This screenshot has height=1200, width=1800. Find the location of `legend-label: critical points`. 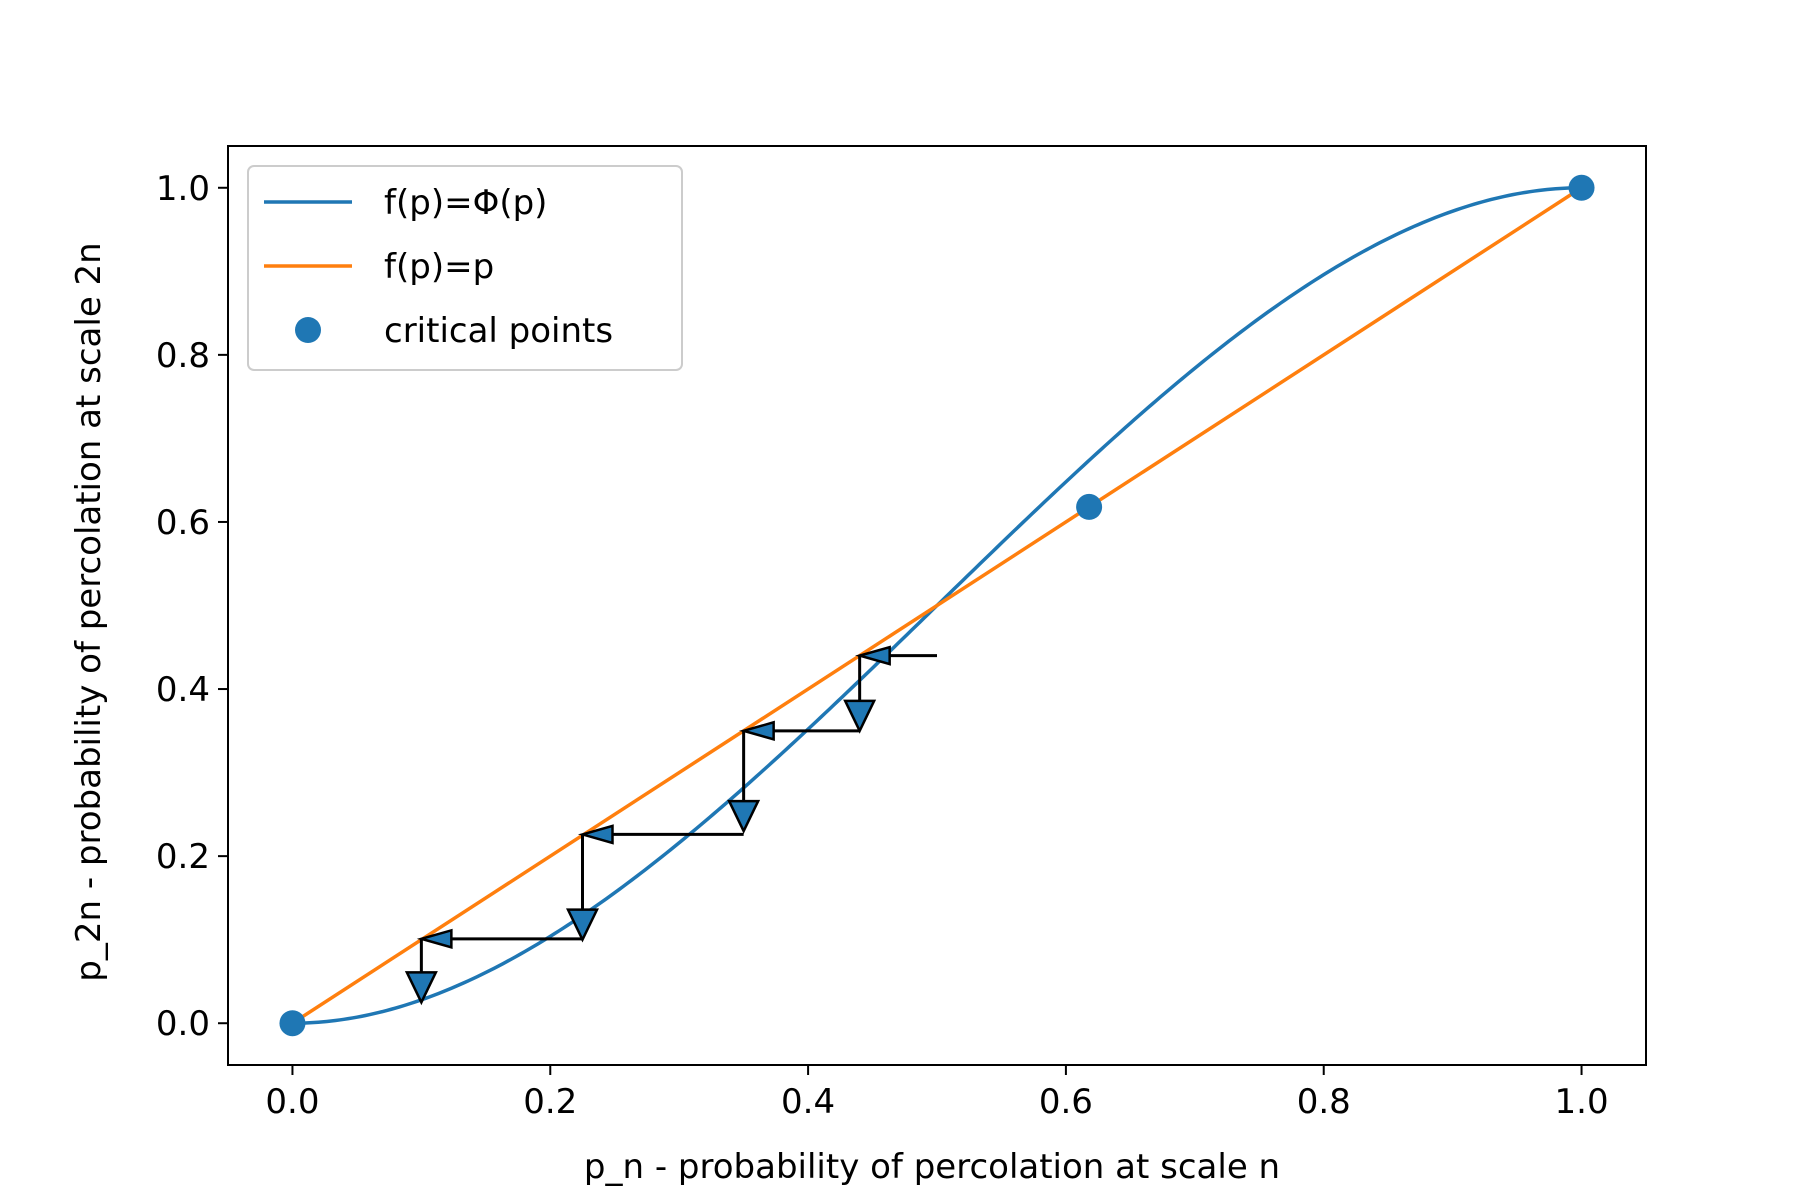

legend-label: critical points is located at coordinates (498, 331).